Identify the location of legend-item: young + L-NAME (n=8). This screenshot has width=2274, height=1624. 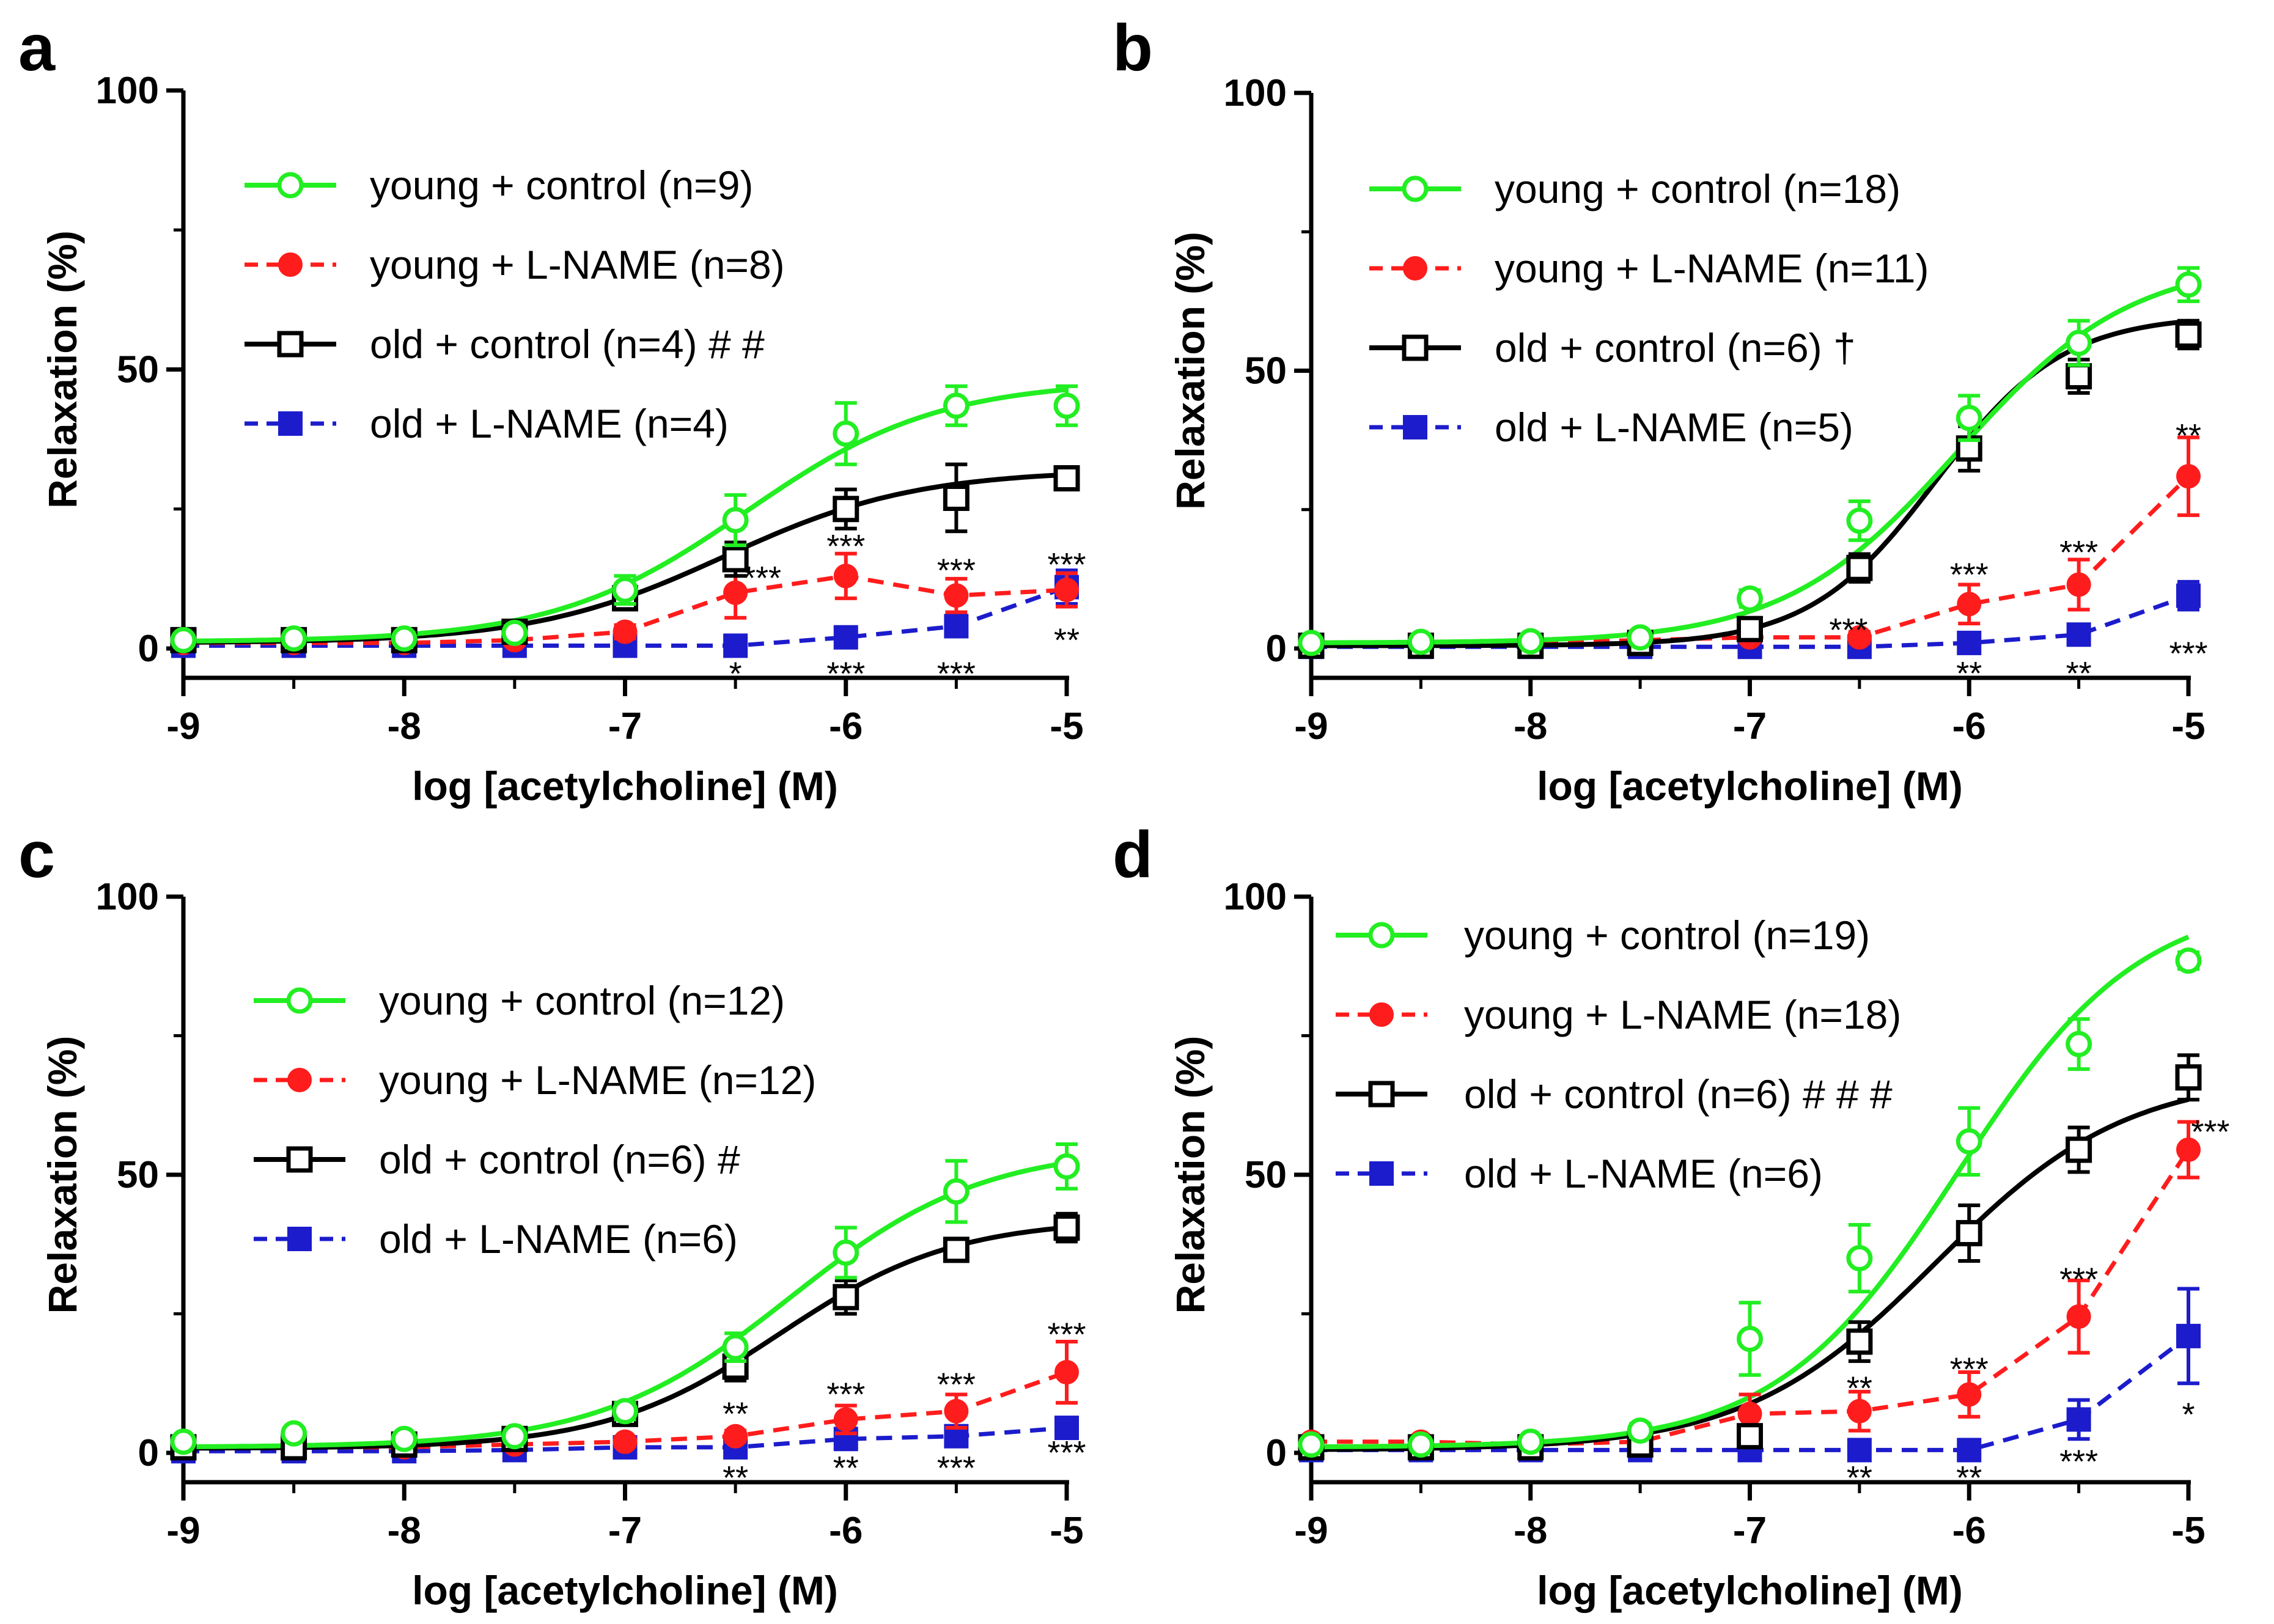
(515, 264).